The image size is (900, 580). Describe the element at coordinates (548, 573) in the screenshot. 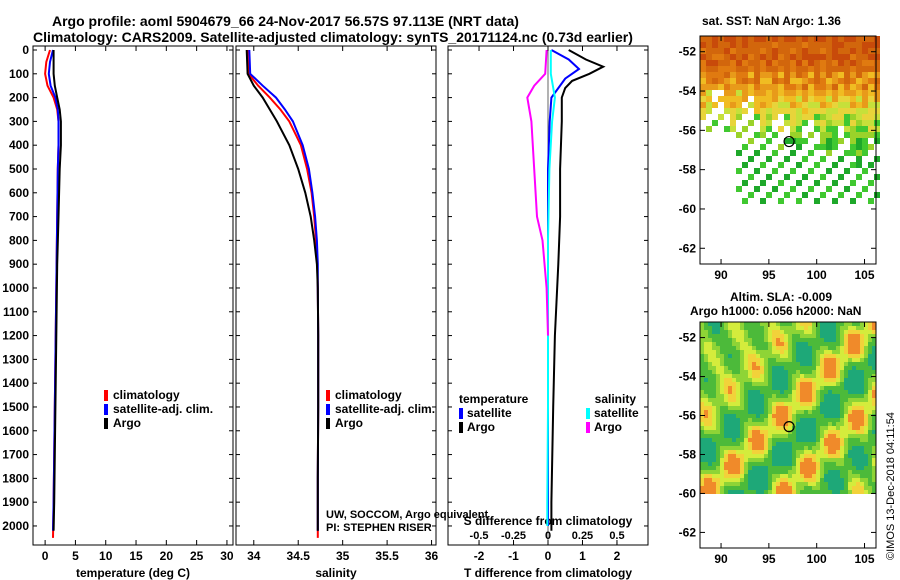

I see `x-axis-label: T difference from climatology` at that location.